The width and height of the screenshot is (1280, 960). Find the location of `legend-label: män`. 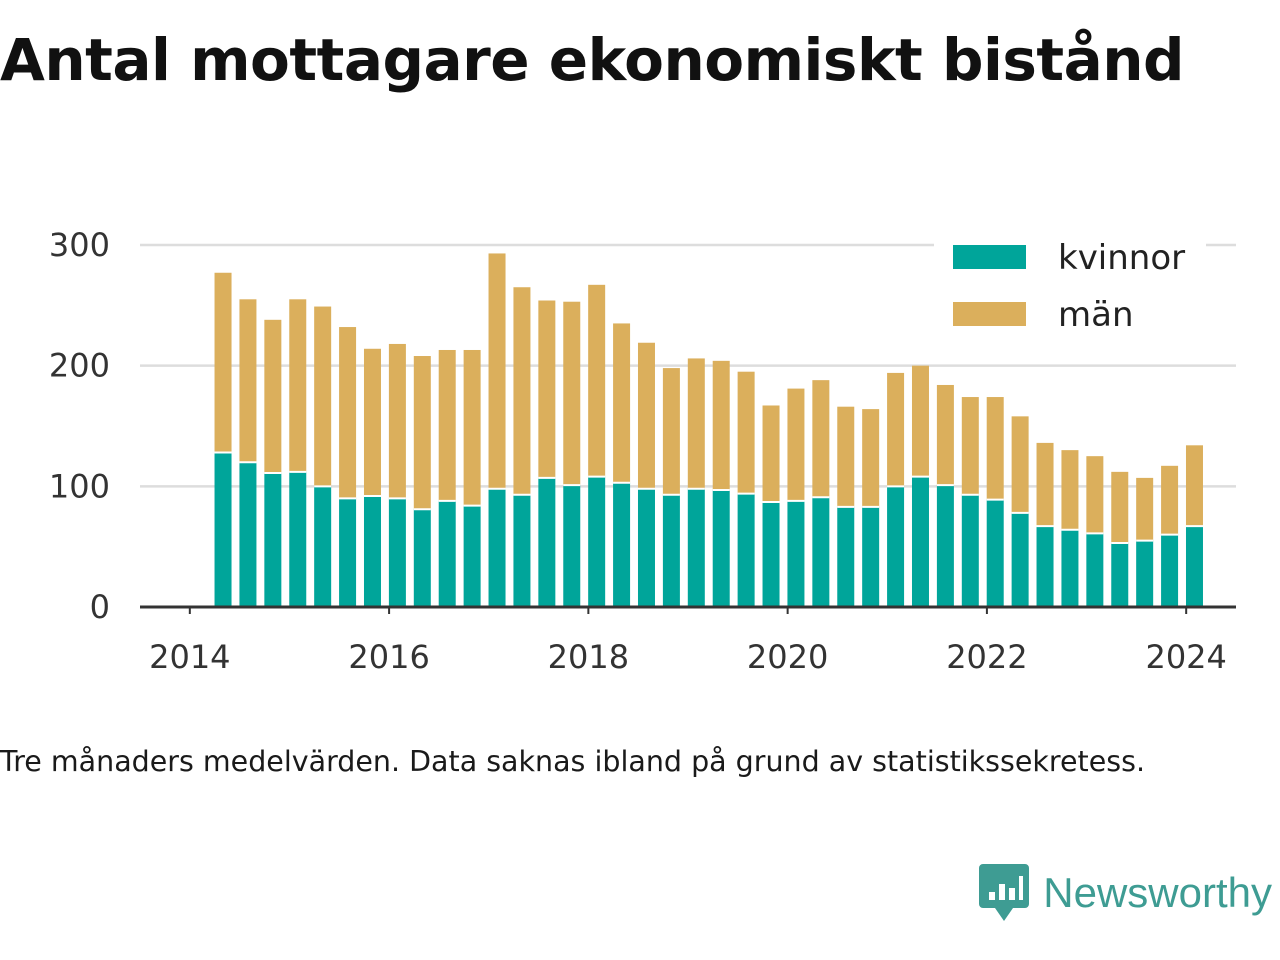

legend-label: män is located at coordinates (1096, 315).